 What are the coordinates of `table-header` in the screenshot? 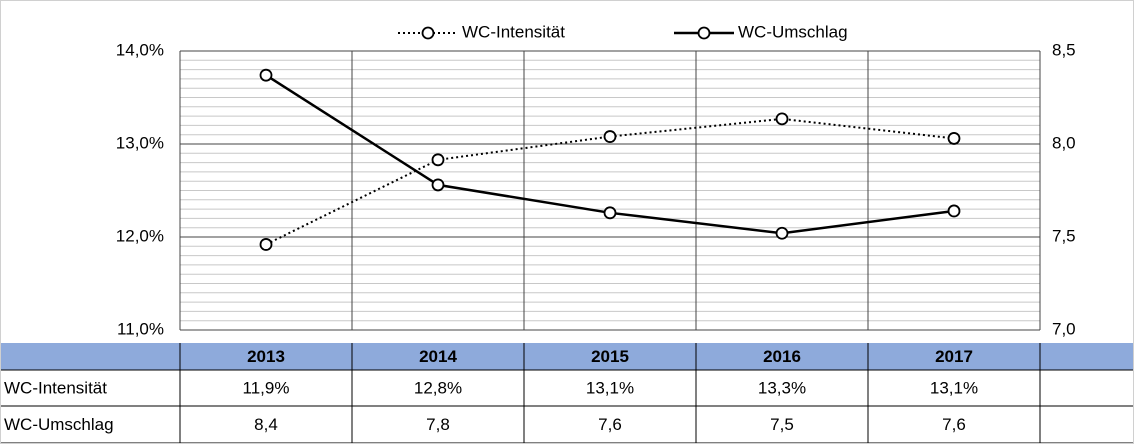 It's located at (567, 356).